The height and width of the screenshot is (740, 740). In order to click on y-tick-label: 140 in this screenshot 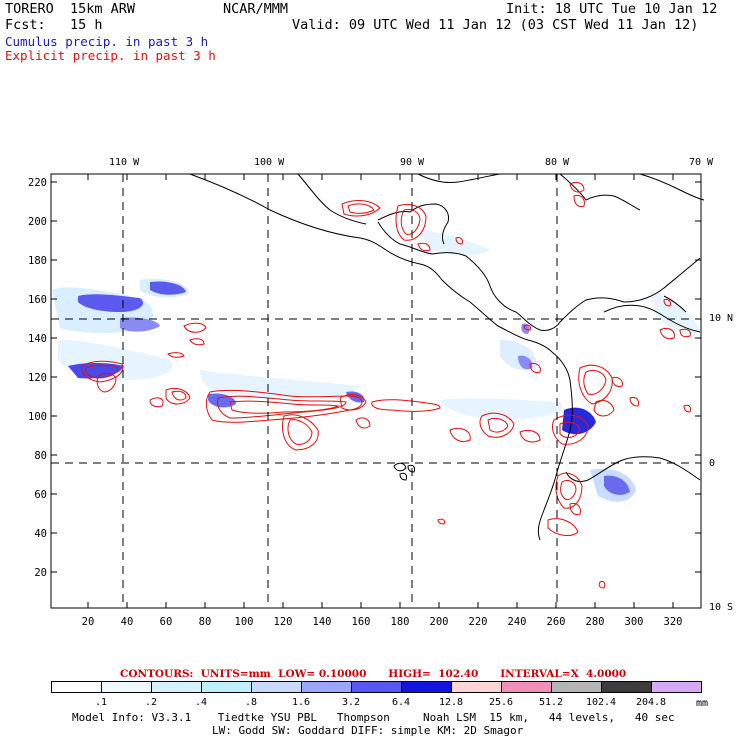, I will do `click(37, 339)`.